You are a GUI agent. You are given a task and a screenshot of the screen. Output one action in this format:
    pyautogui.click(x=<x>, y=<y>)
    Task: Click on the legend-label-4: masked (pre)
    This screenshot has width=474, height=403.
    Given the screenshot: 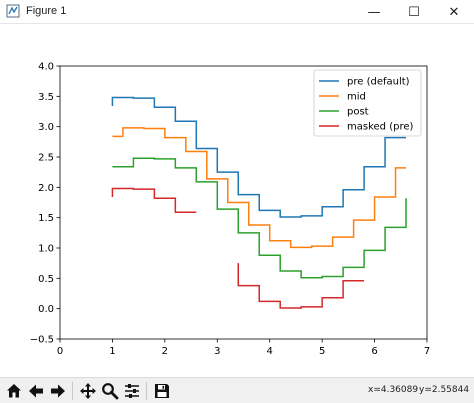 What is the action you would take?
    pyautogui.click(x=380, y=127)
    